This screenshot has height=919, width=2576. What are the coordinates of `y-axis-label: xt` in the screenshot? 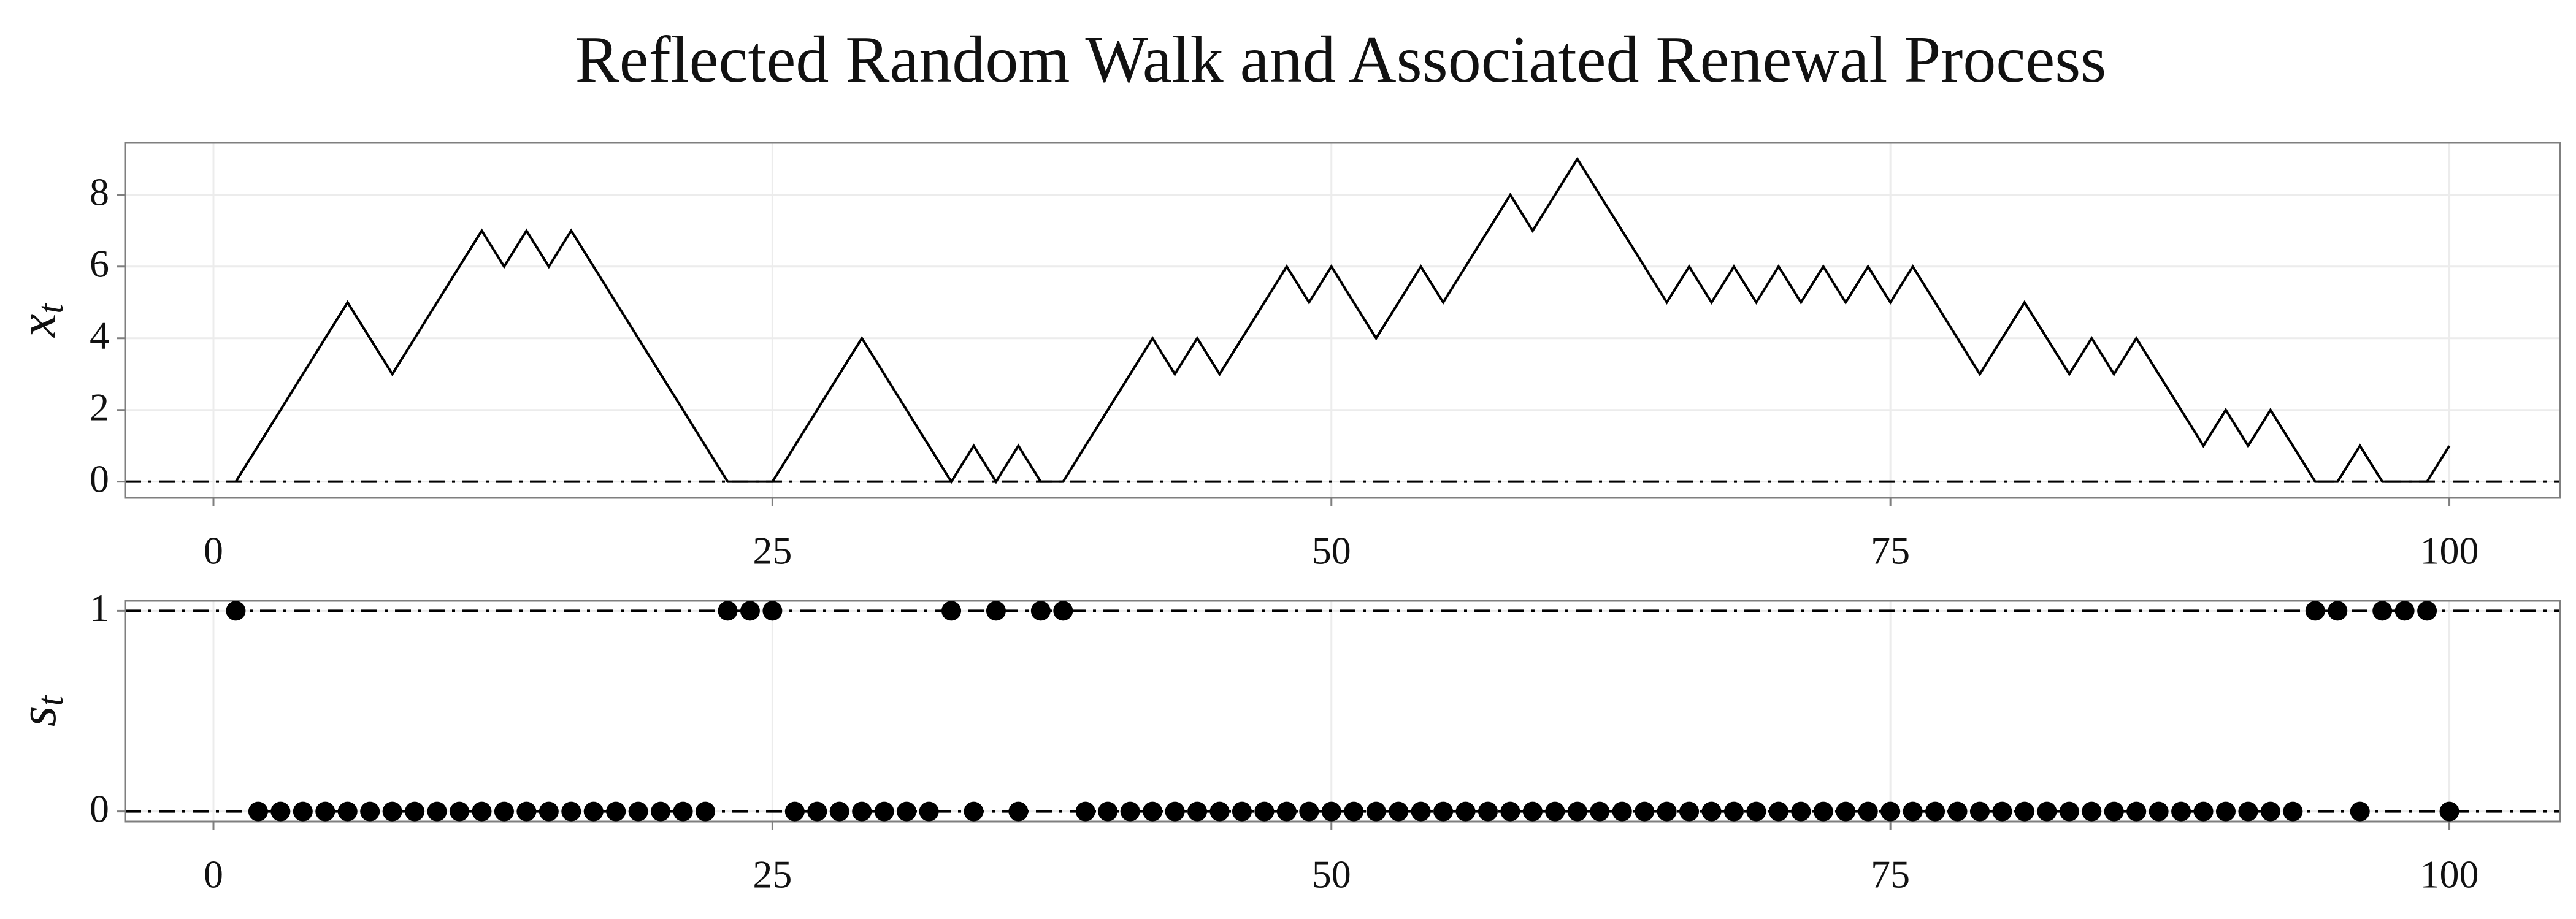 It's located at (39, 320).